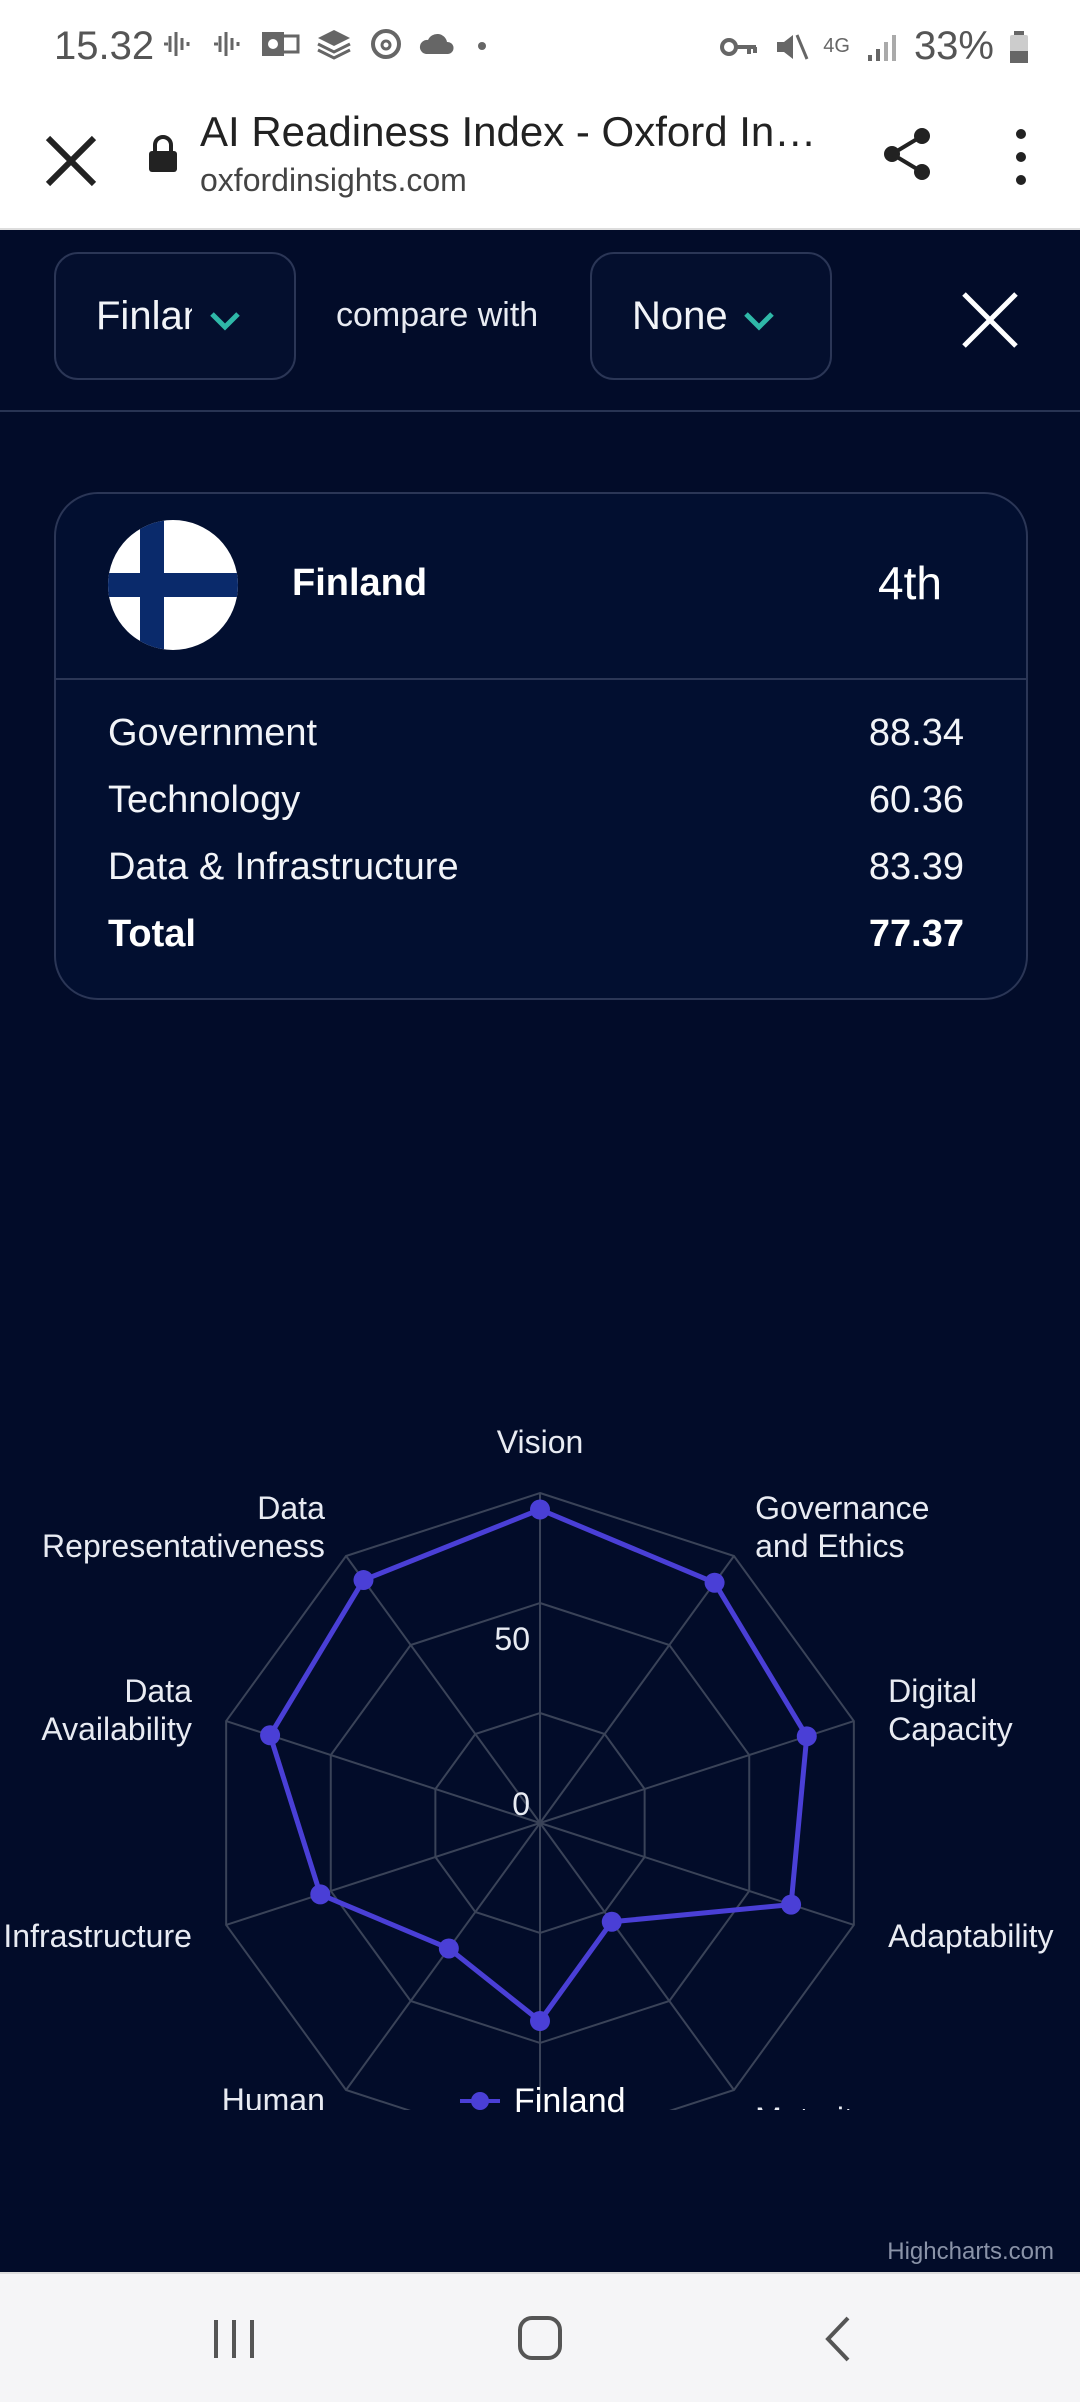 The width and height of the screenshot is (1080, 2402). Describe the element at coordinates (480, 2101) in the screenshot. I see `legend-marker-icon` at that location.